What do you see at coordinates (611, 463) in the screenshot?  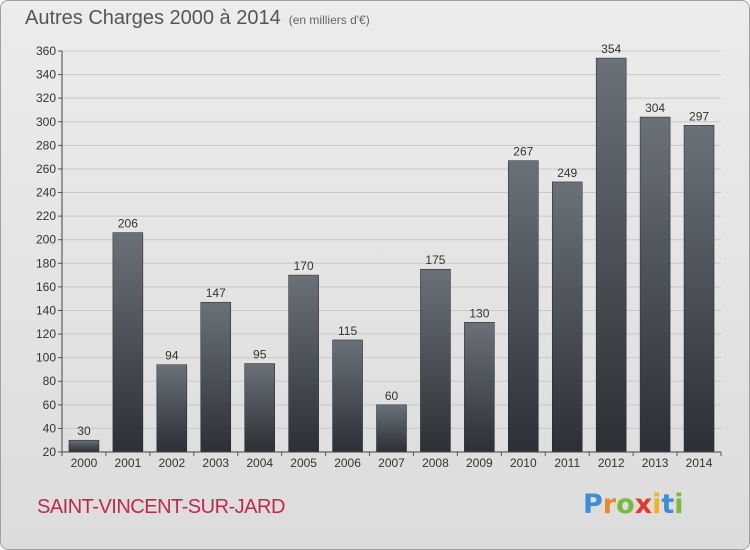 I see `x-tick-label: 2012` at bounding box center [611, 463].